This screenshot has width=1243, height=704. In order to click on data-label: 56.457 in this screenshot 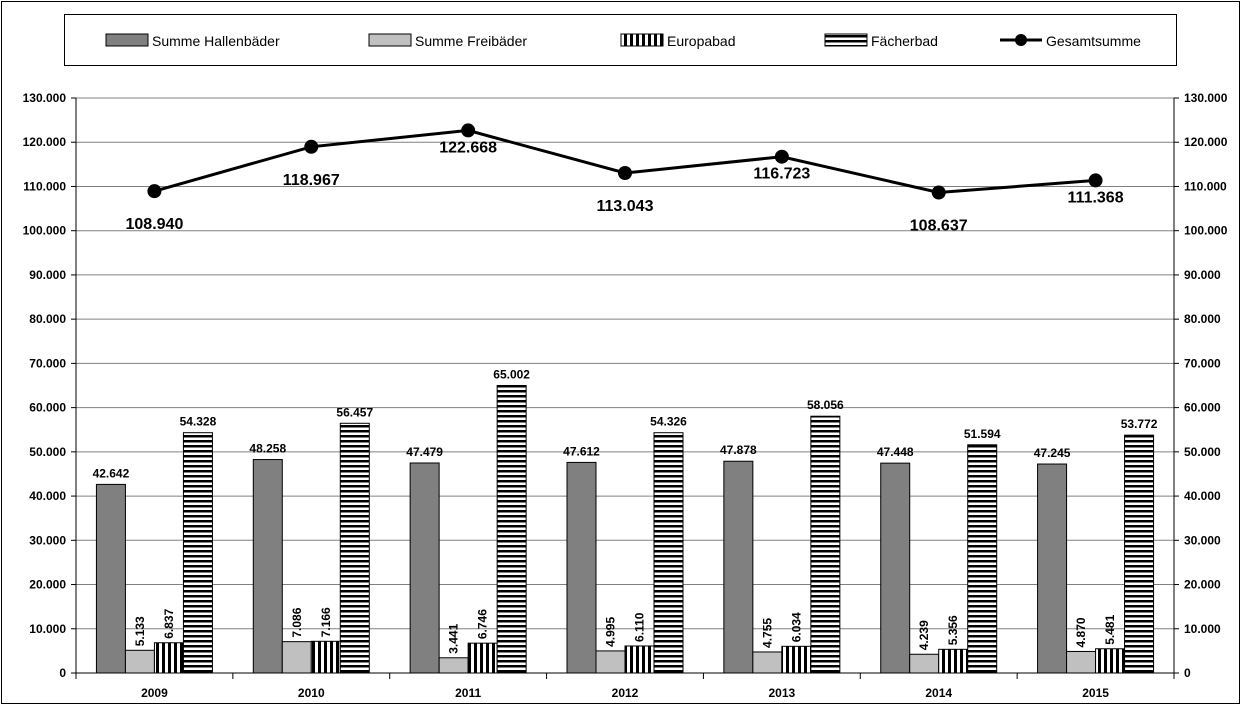, I will do `click(354, 412)`.